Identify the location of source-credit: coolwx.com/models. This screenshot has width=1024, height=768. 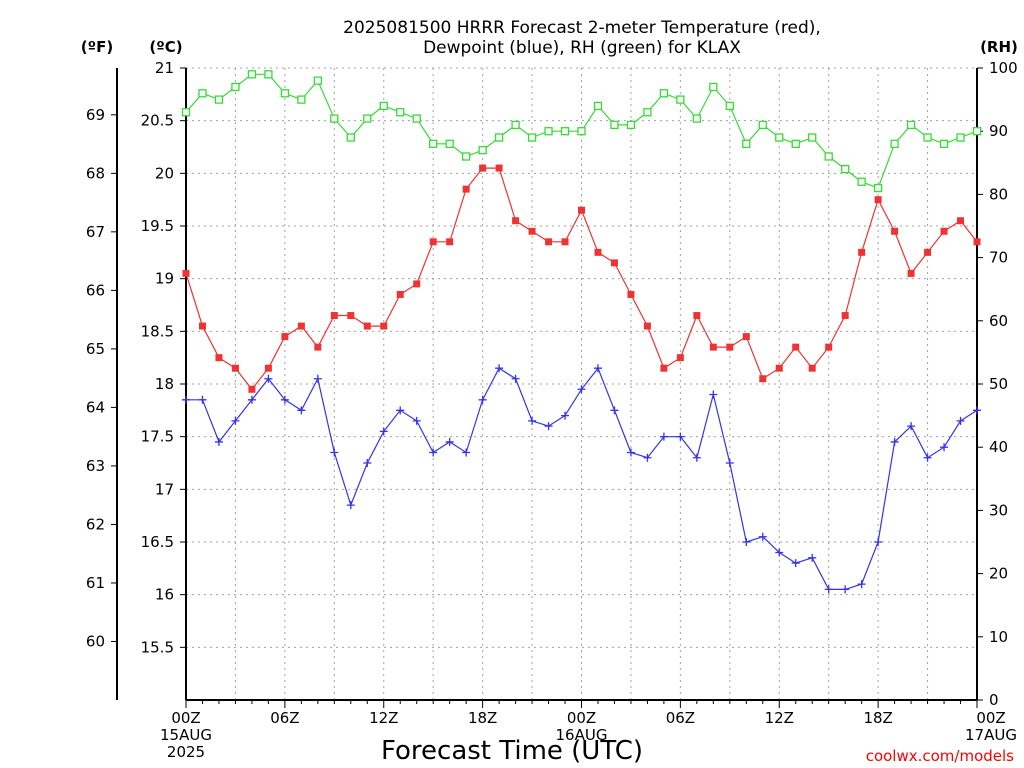
(940, 756).